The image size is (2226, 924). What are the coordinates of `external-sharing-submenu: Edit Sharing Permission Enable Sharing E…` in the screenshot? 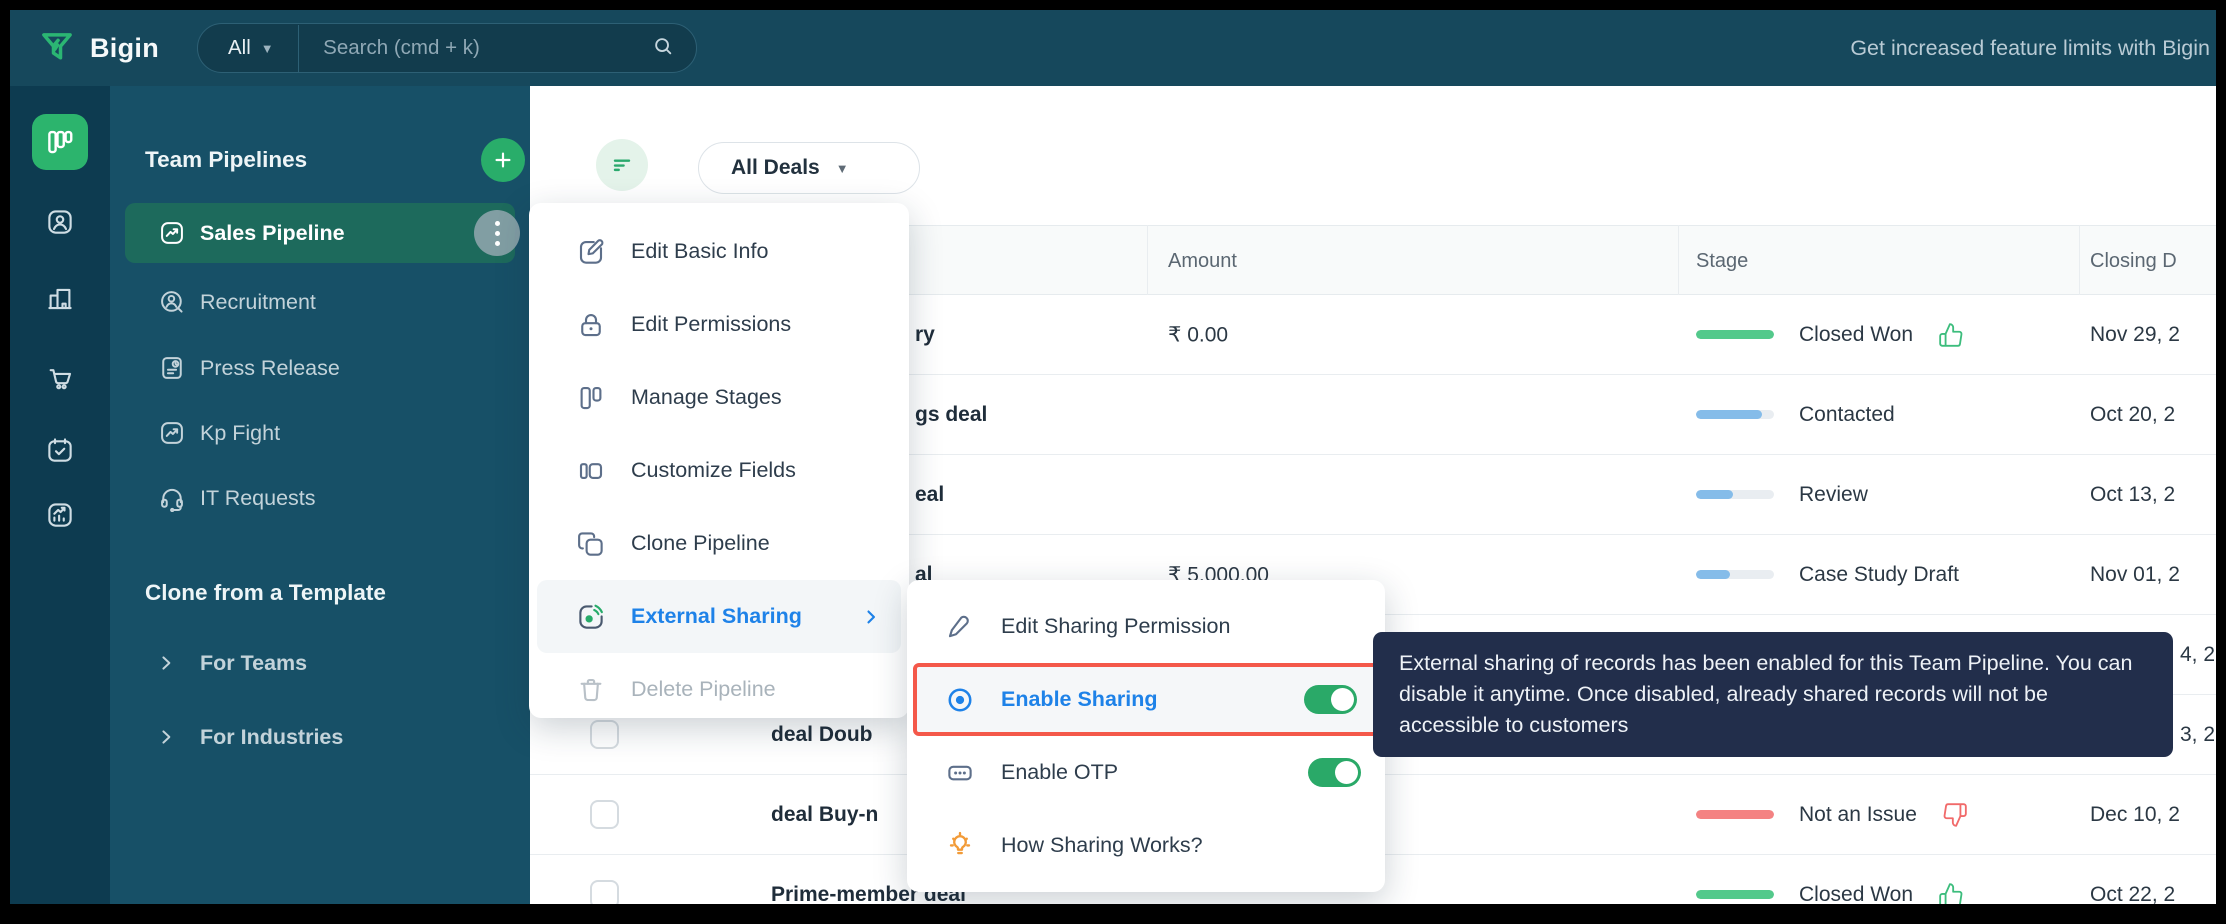 It's located at (1146, 736).